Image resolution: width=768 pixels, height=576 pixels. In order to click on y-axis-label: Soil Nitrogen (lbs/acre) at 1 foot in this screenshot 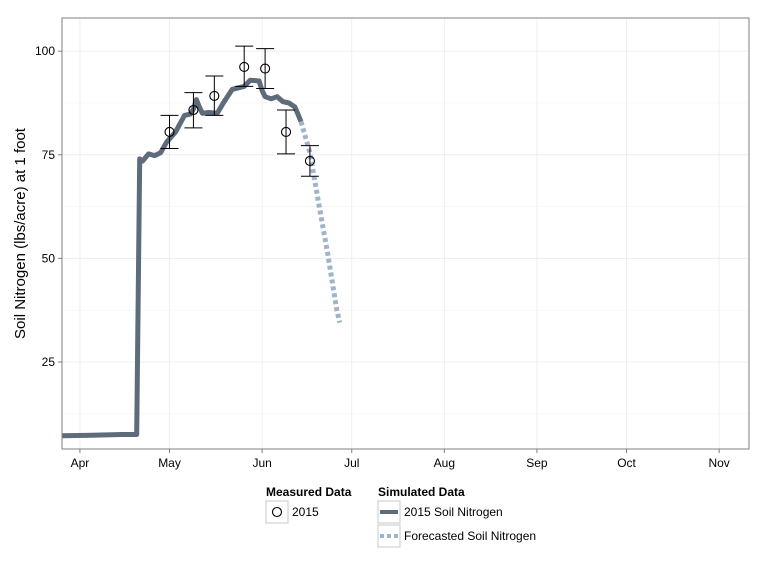, I will do `click(20, 233)`.